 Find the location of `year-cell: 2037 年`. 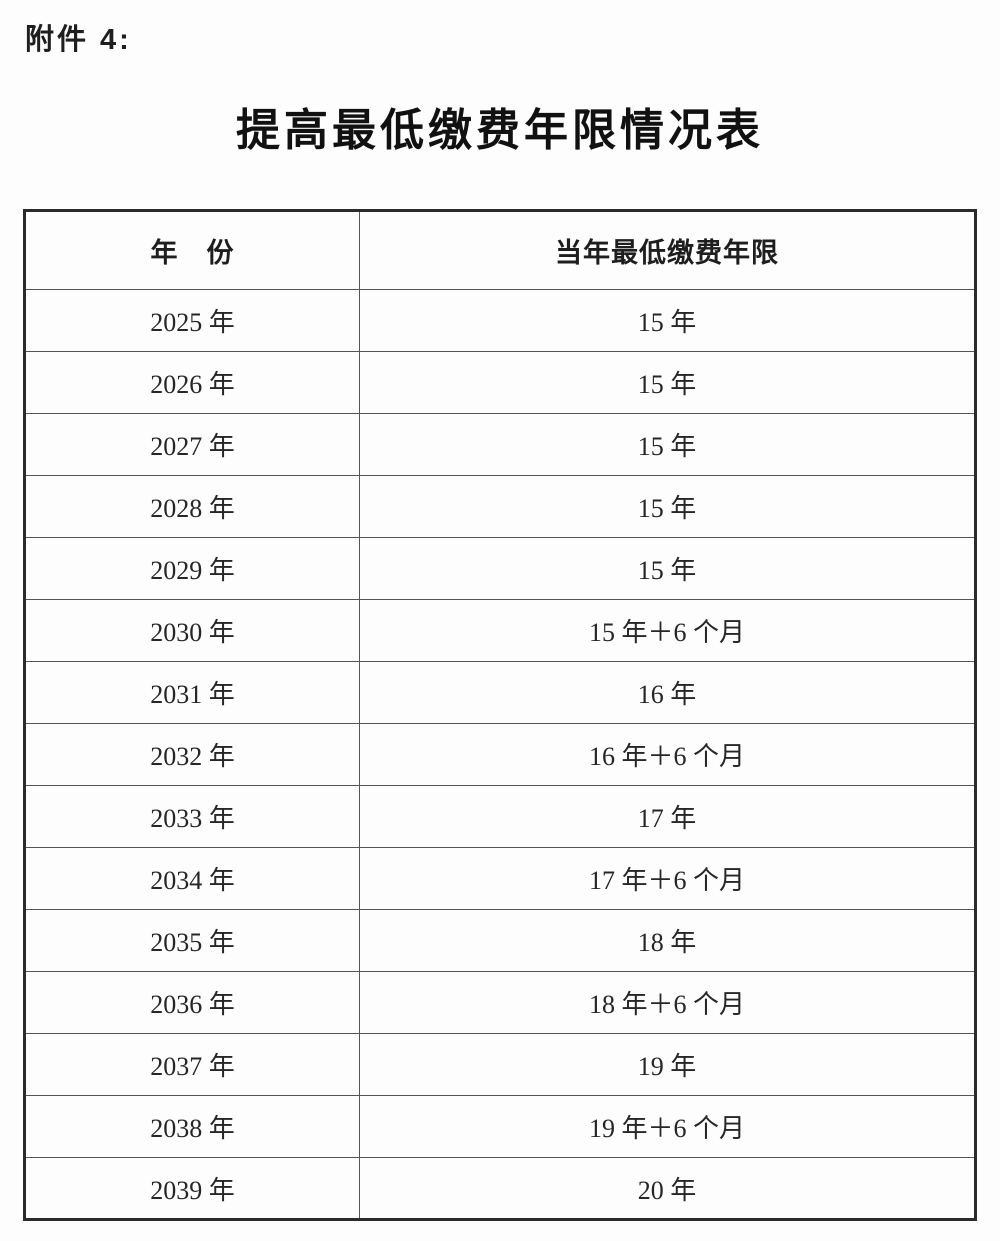

year-cell: 2037 年 is located at coordinates (192, 1064).